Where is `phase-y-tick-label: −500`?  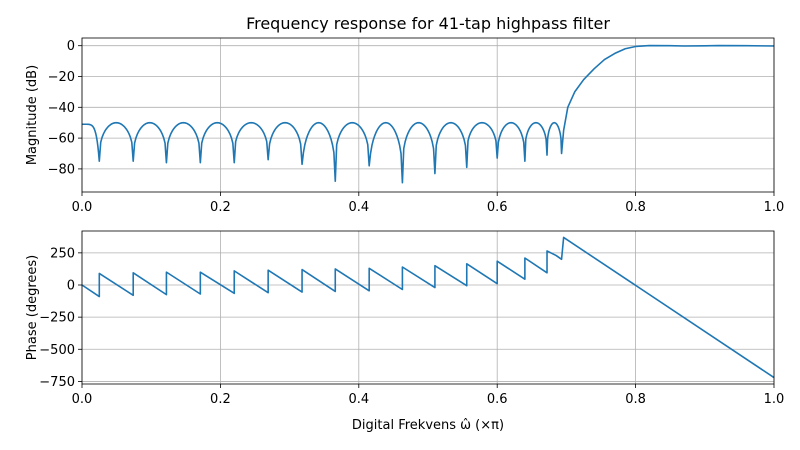 phase-y-tick-label: −500 is located at coordinates (57, 350).